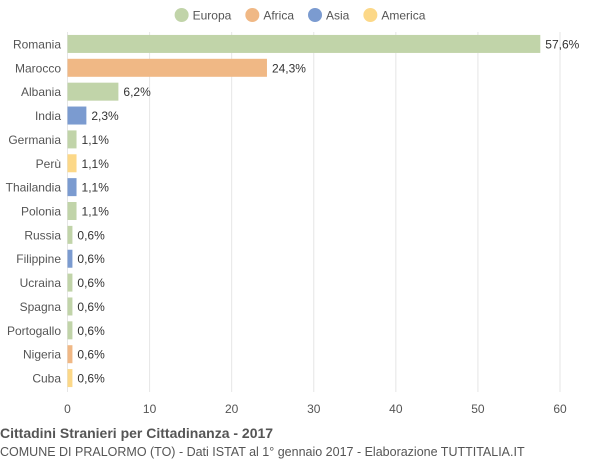 The width and height of the screenshot is (600, 460). I want to click on value-label-polonia: 1,1%, so click(96, 212).